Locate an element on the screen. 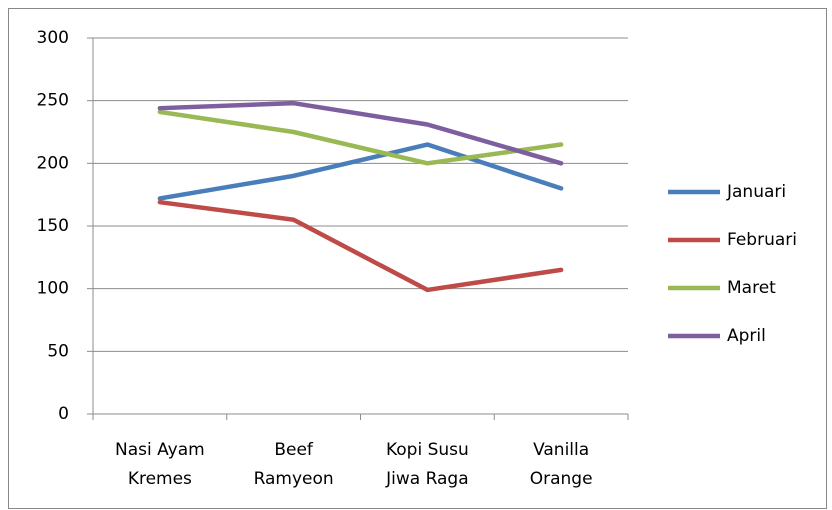 This screenshot has height=510, width=832. legend-label: Januari is located at coordinates (756, 192).